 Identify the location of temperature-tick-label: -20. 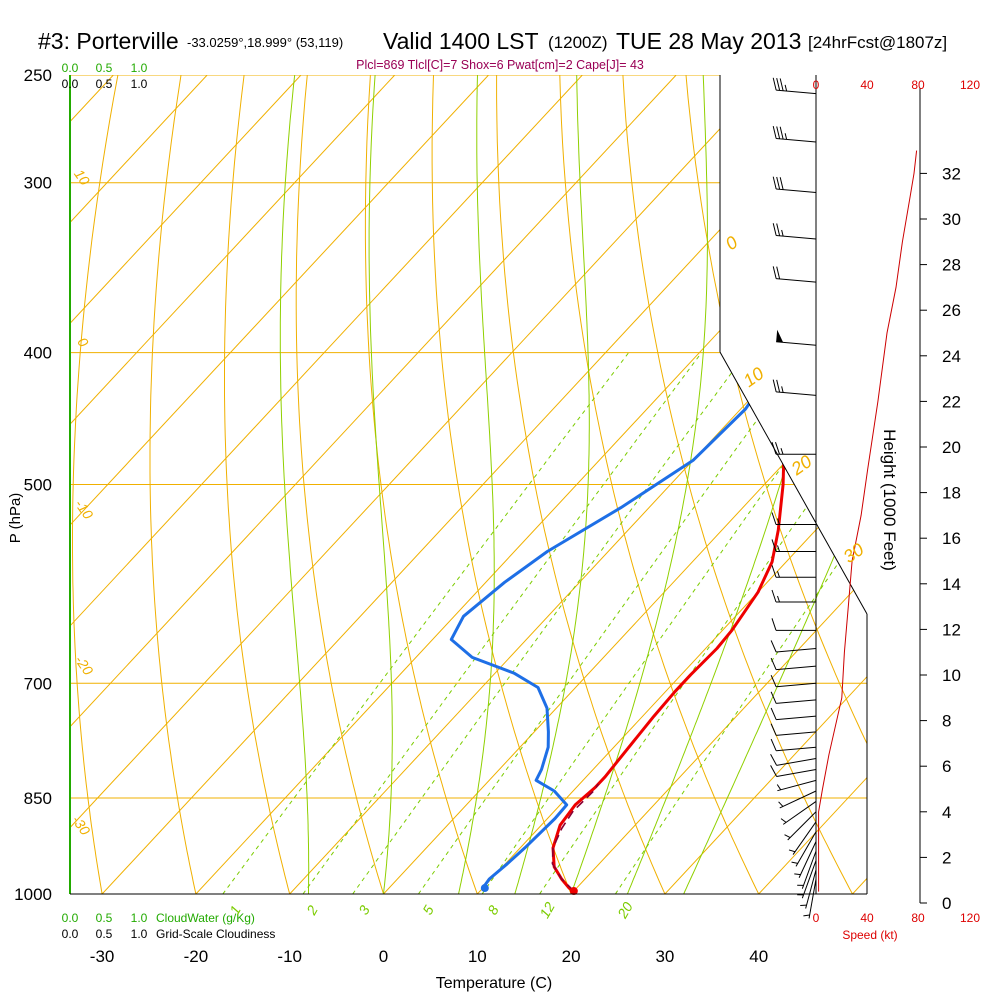
(196, 956).